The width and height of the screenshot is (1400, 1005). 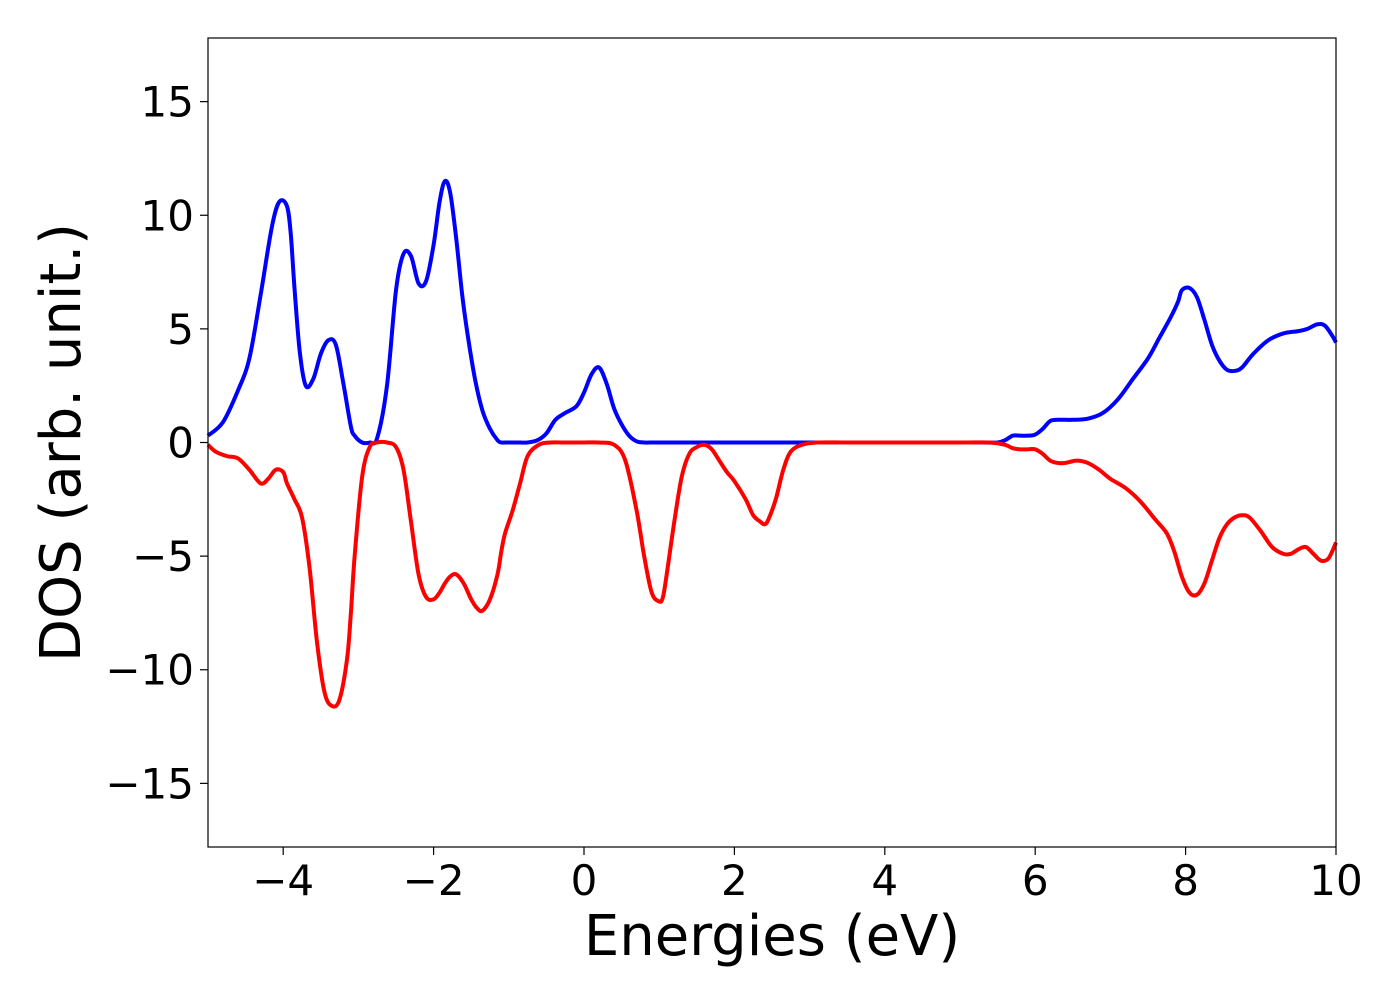 What do you see at coordinates (180, 329) in the screenshot?
I see `y-tick-label: 5` at bounding box center [180, 329].